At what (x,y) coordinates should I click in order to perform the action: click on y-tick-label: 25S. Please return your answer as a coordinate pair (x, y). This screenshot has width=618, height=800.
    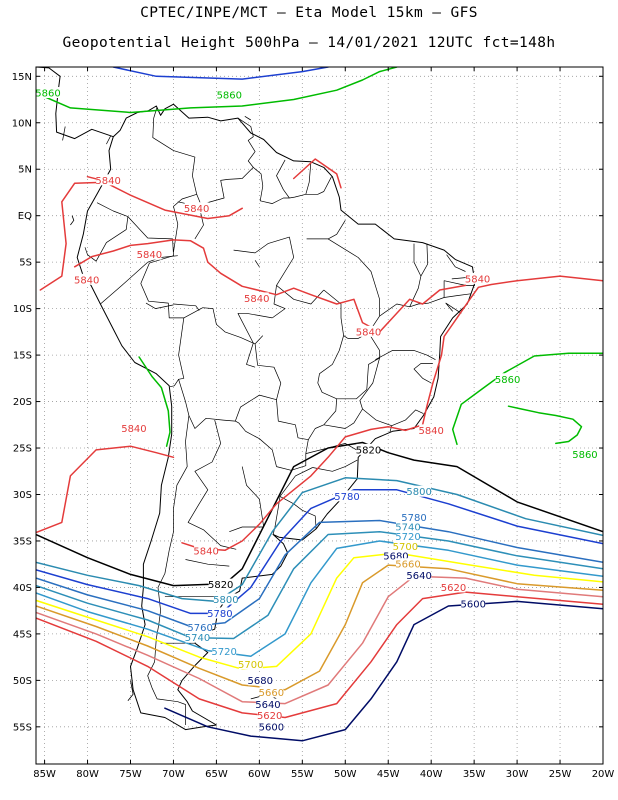
    Looking at the image, I should click on (22, 449).